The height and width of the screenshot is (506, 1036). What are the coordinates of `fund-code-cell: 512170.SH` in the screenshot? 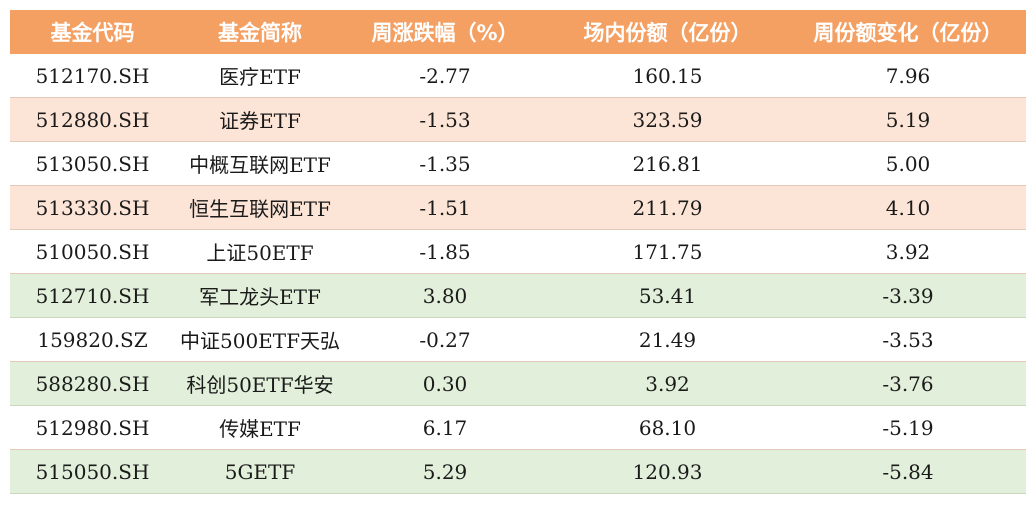 It's located at (92, 76).